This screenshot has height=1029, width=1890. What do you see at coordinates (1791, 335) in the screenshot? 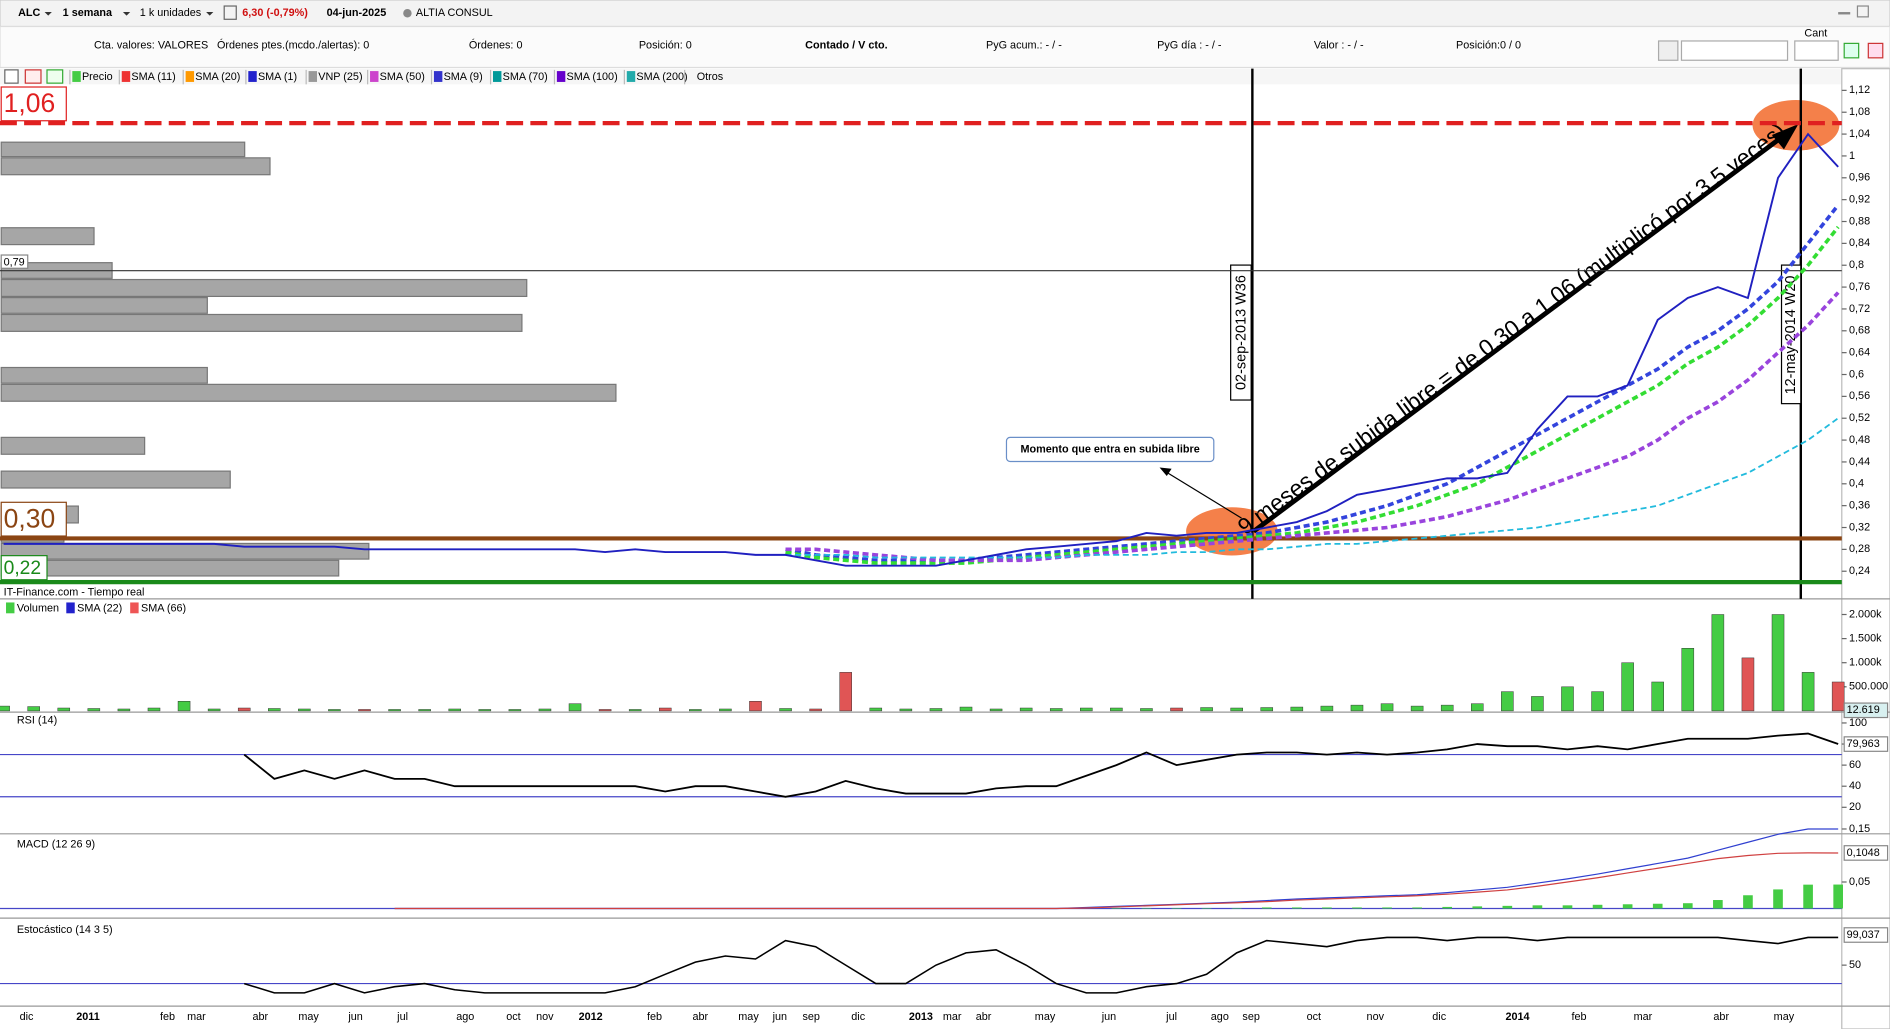
I see `vline-label: 12-may-2014 W20` at bounding box center [1791, 335].